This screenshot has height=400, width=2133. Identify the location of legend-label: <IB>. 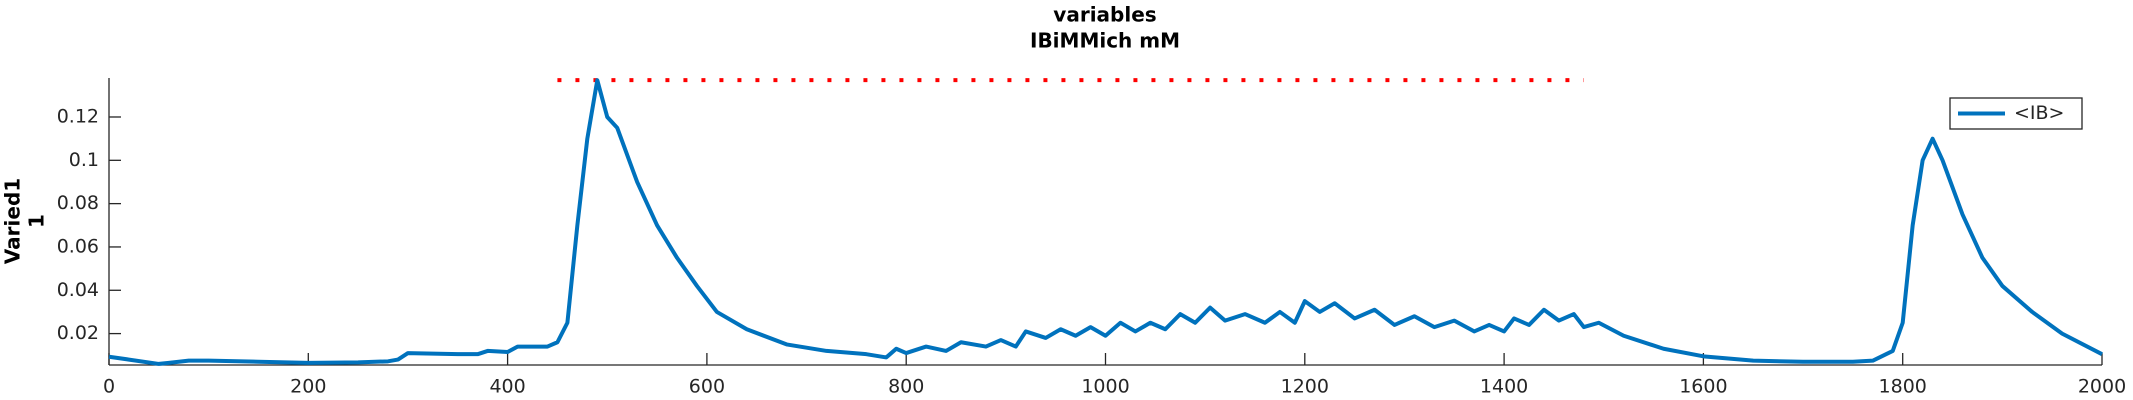
(2039, 113).